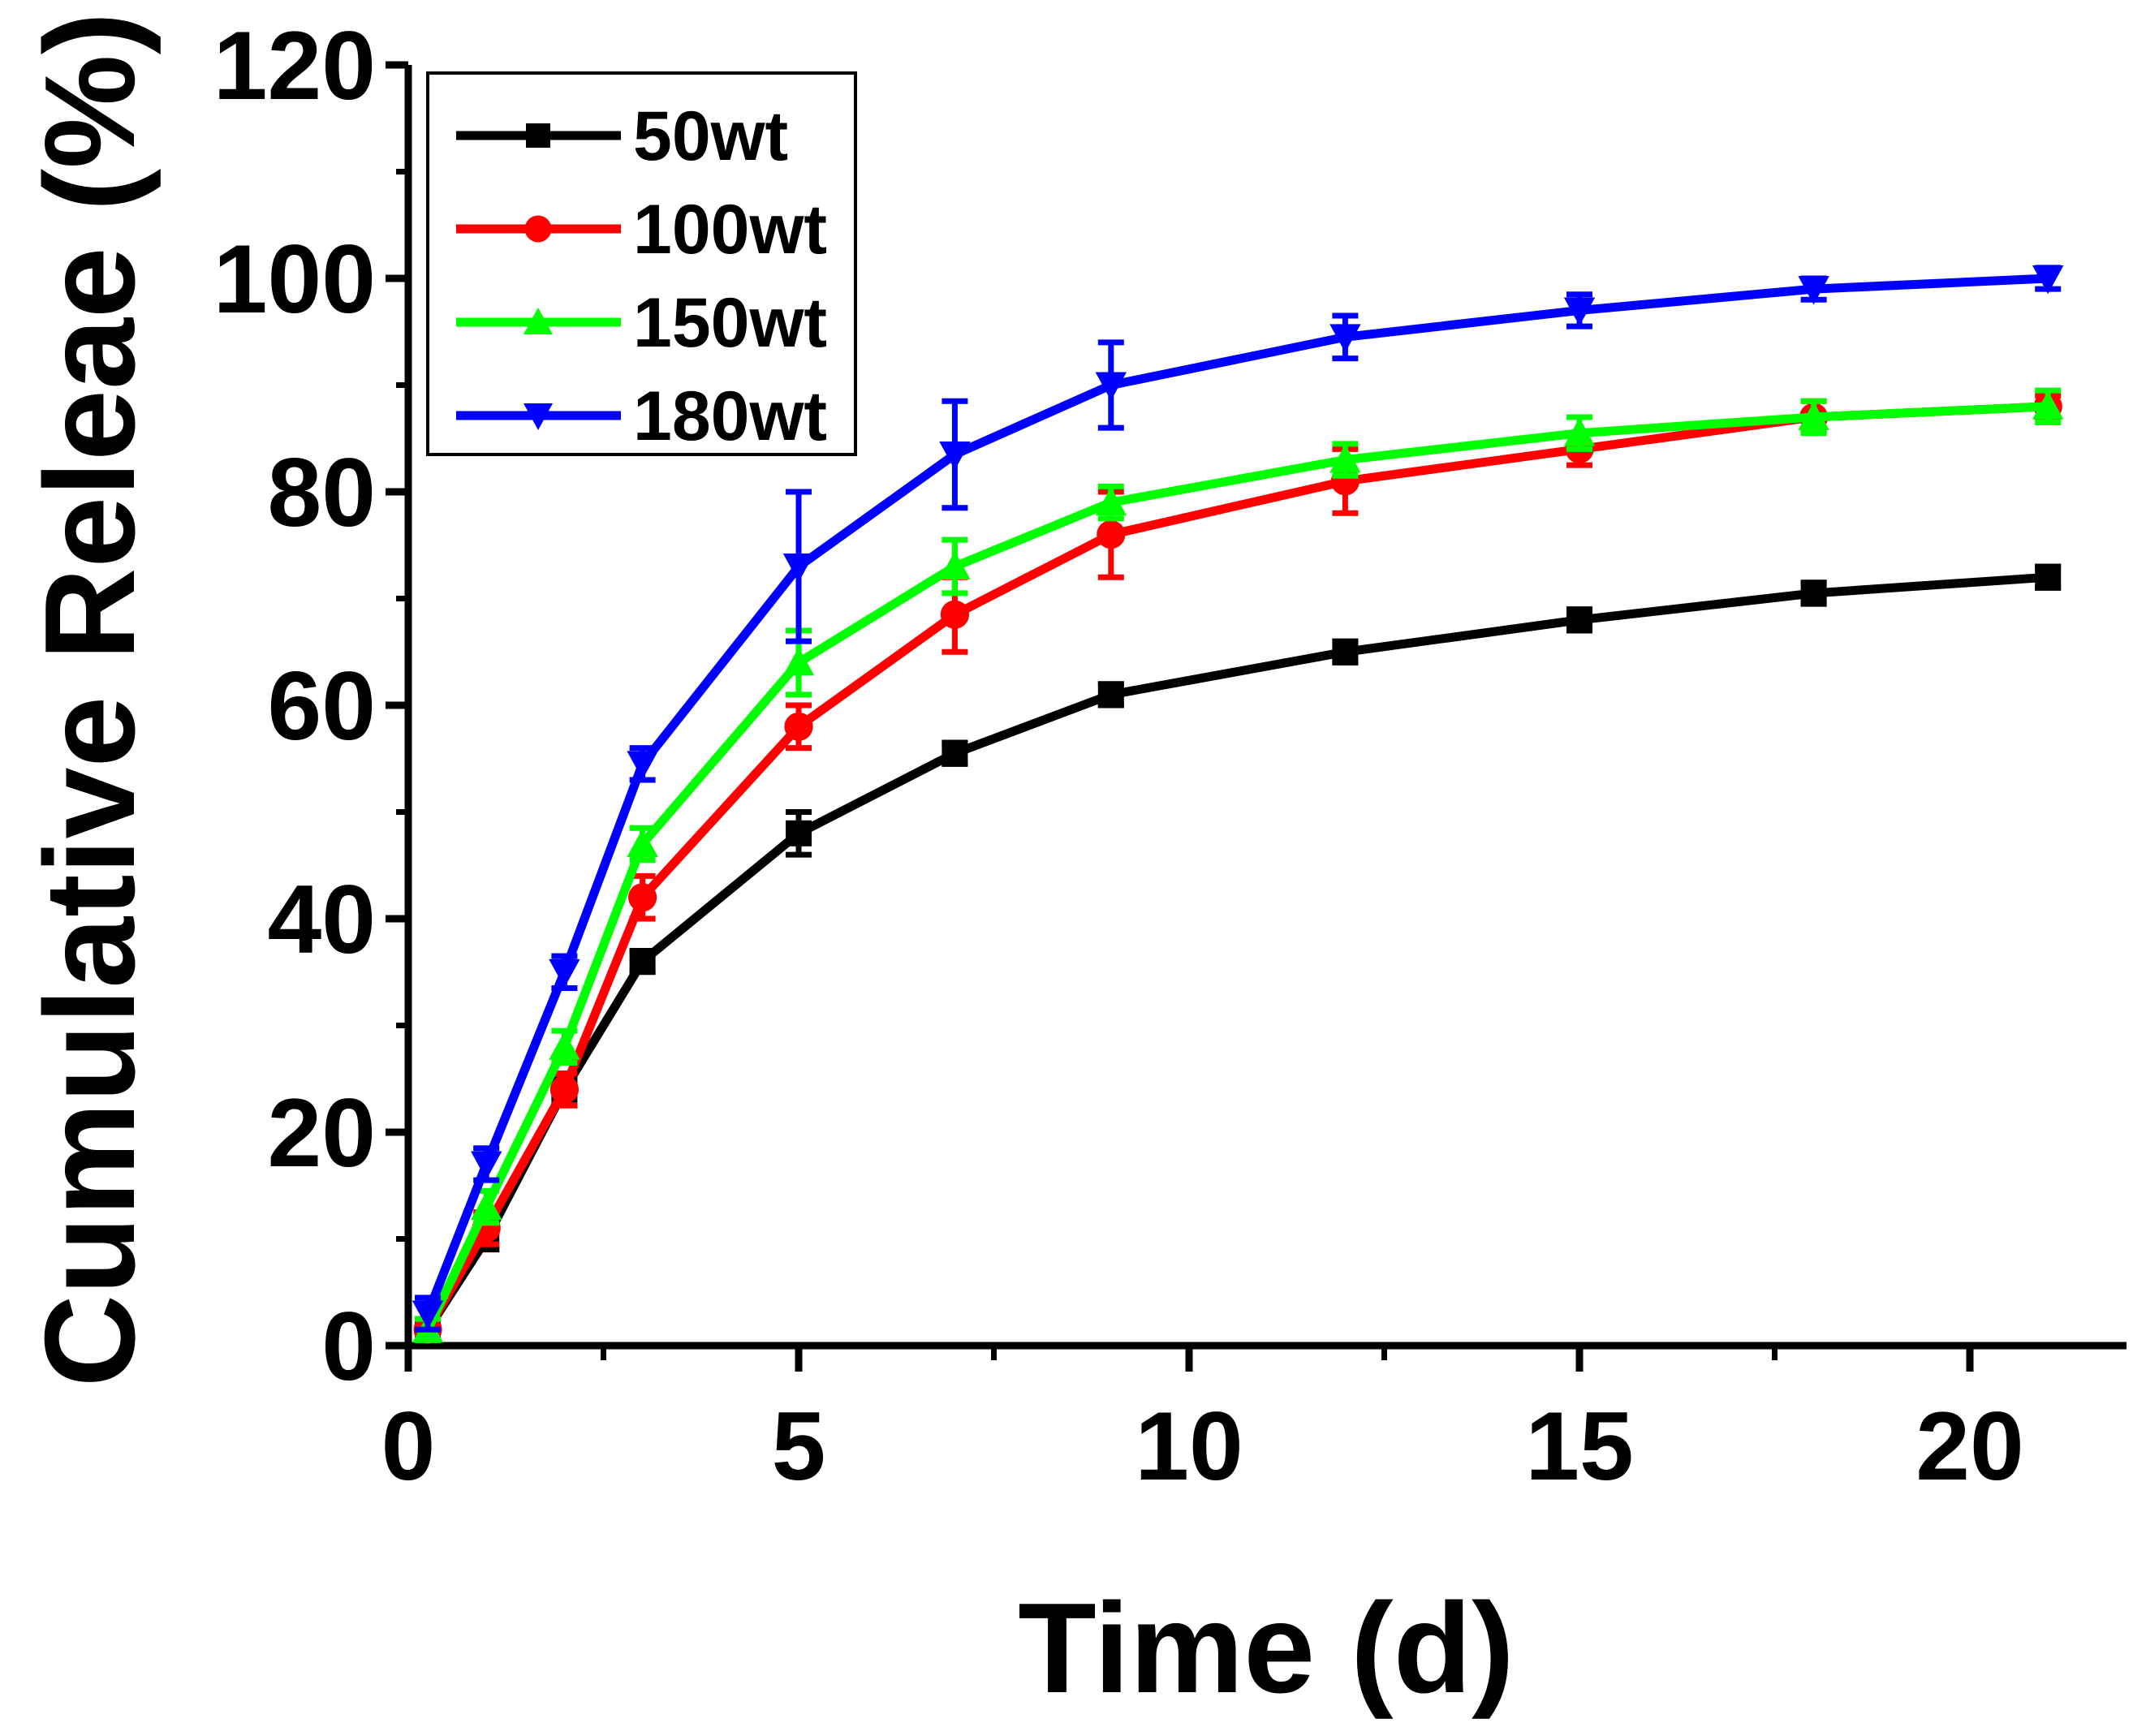  I want to click on x-tick-label: 20, so click(1969, 1447).